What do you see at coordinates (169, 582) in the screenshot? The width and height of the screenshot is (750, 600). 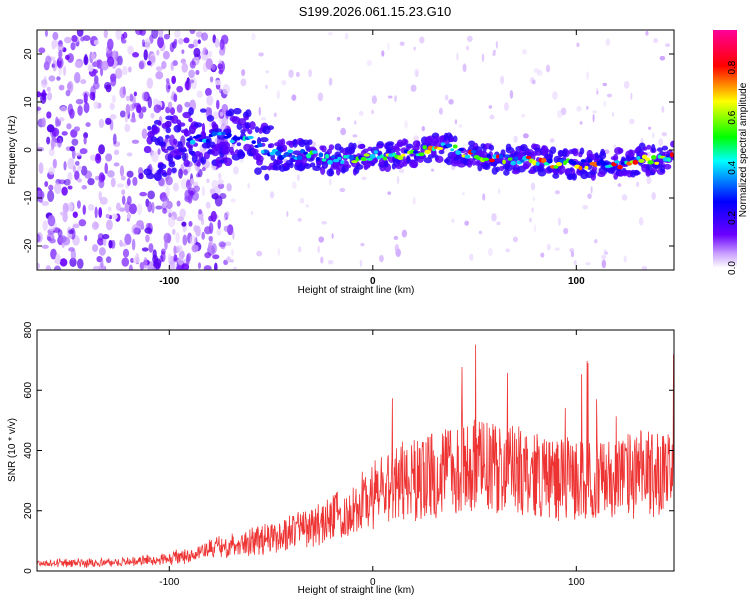 I see `x-tick-label: -100` at bounding box center [169, 582].